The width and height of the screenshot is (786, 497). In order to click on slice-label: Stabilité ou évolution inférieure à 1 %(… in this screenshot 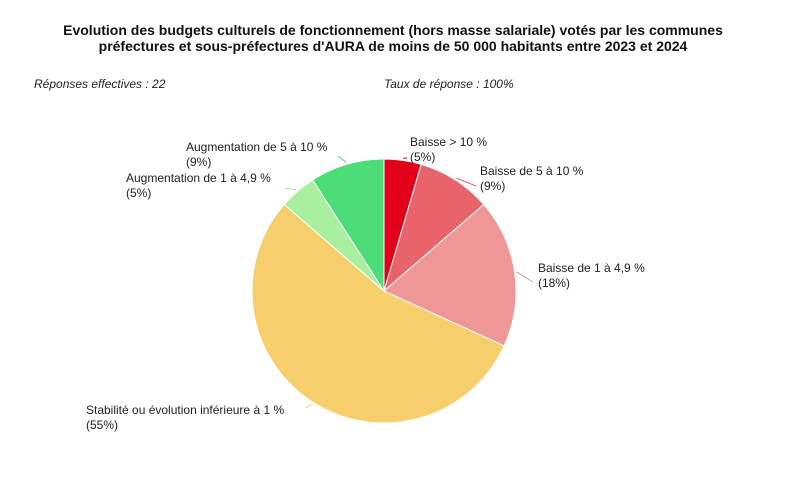, I will do `click(185, 417)`.